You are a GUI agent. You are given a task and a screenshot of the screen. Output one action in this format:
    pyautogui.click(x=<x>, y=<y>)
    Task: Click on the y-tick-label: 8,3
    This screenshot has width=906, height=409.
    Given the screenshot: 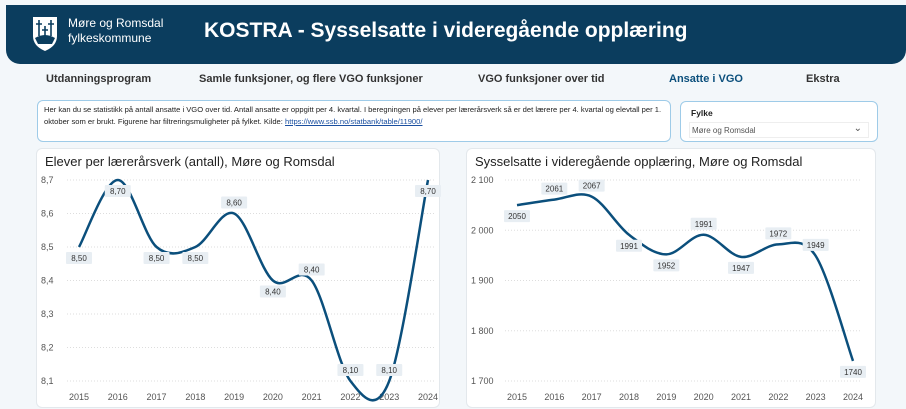 What is the action you would take?
    pyautogui.click(x=47, y=314)
    